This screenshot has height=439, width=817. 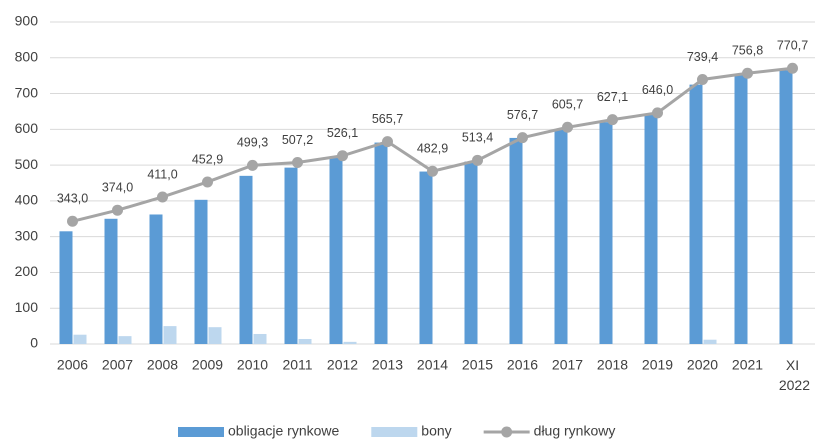 What do you see at coordinates (387, 119) in the screenshot?
I see `value-label: 565,7` at bounding box center [387, 119].